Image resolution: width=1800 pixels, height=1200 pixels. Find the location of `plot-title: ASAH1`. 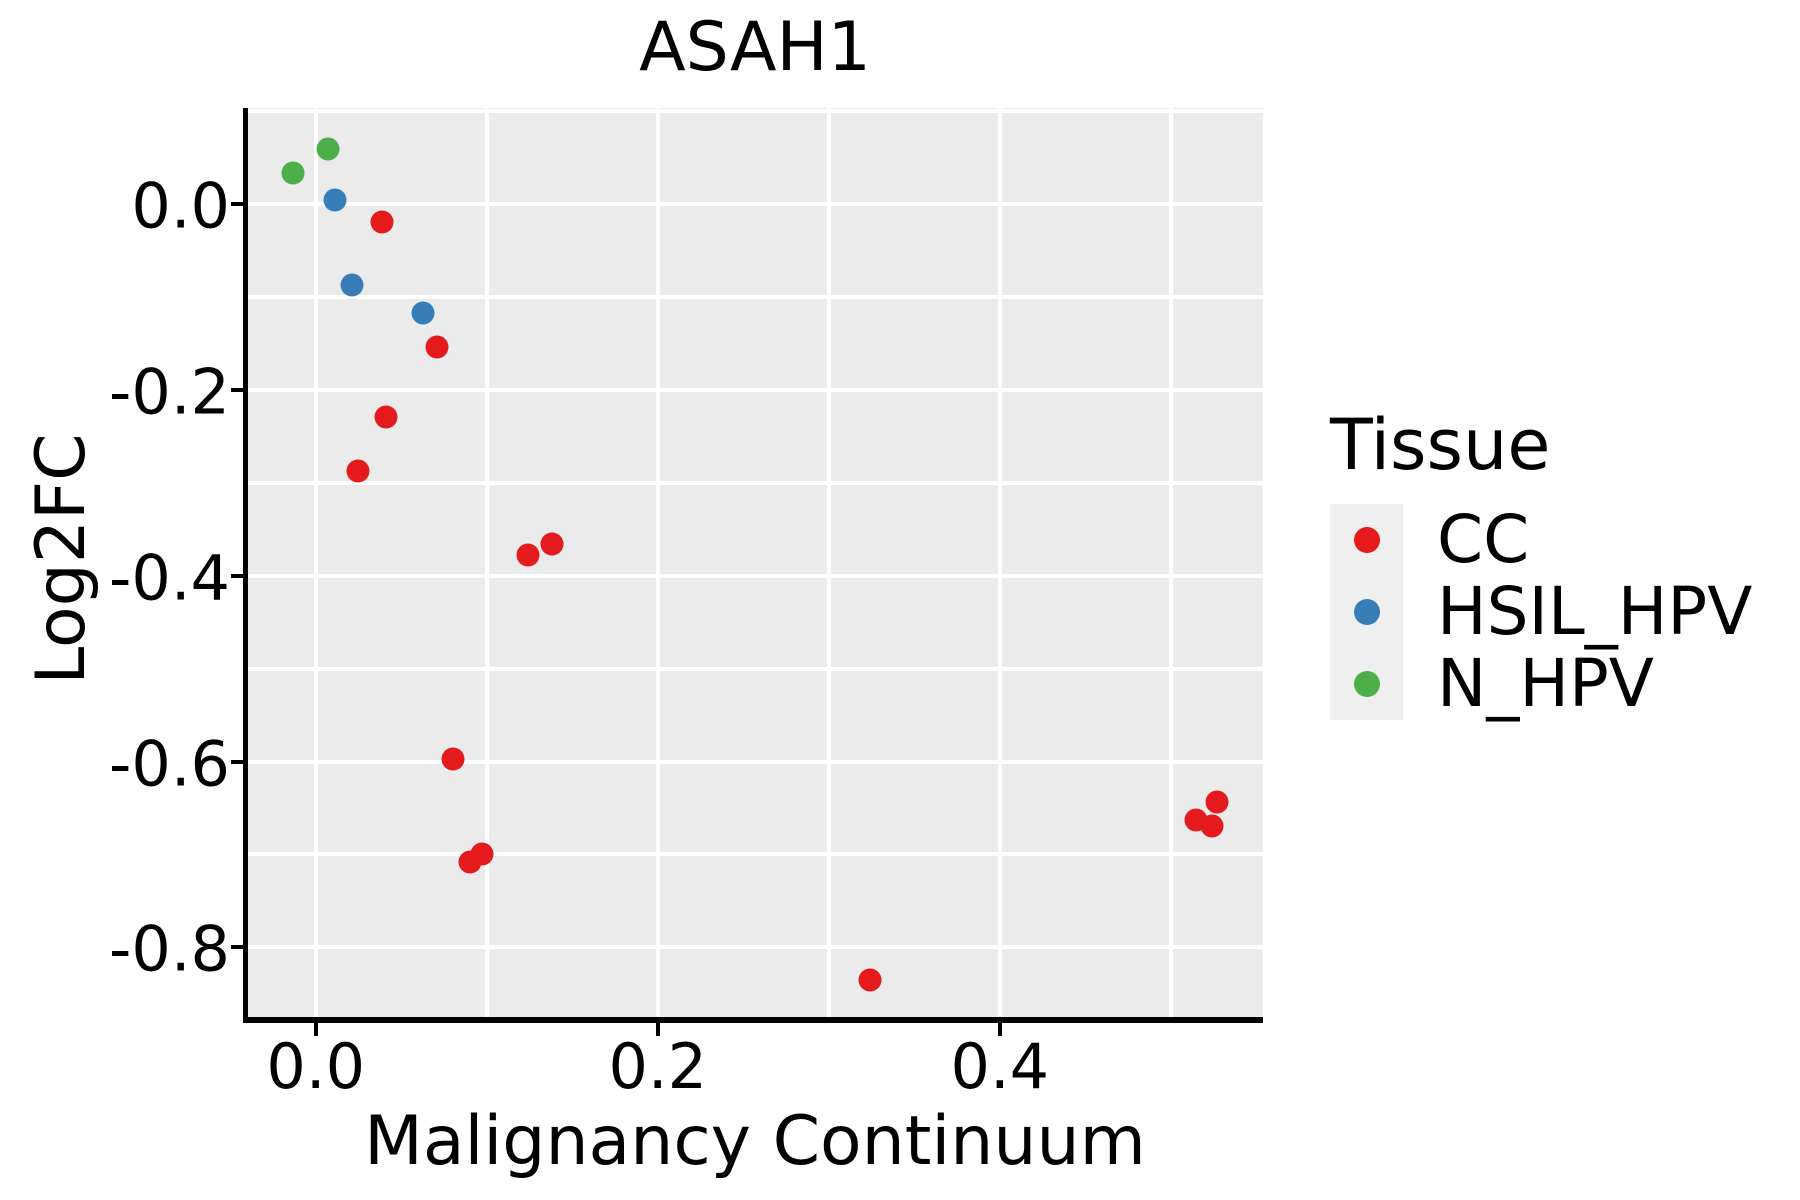

plot-title: ASAH1 is located at coordinates (755, 47).